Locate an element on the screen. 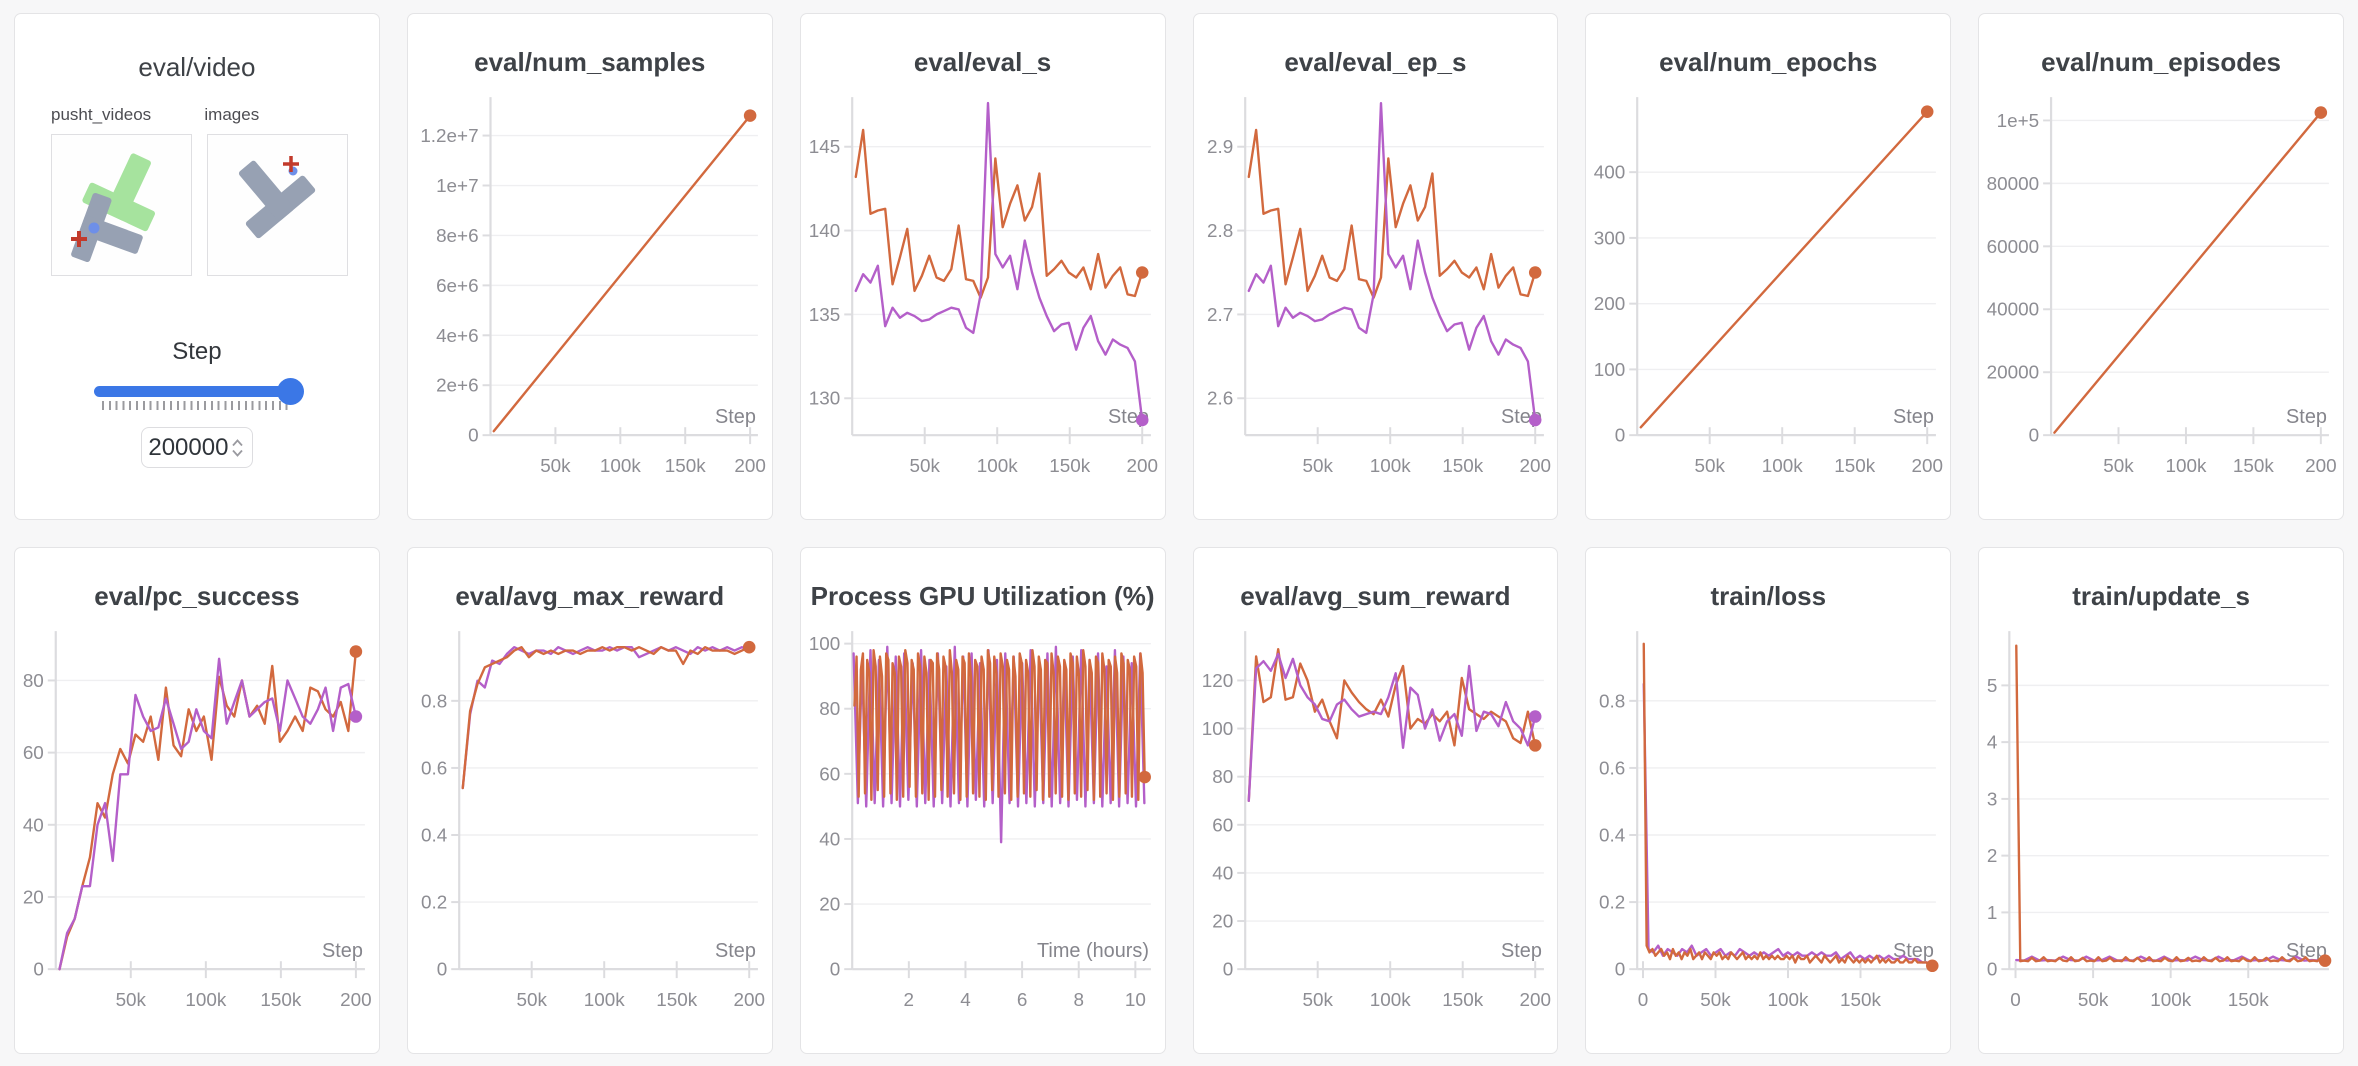 This screenshot has height=1066, width=2358. images-thumbnail is located at coordinates (277, 205).